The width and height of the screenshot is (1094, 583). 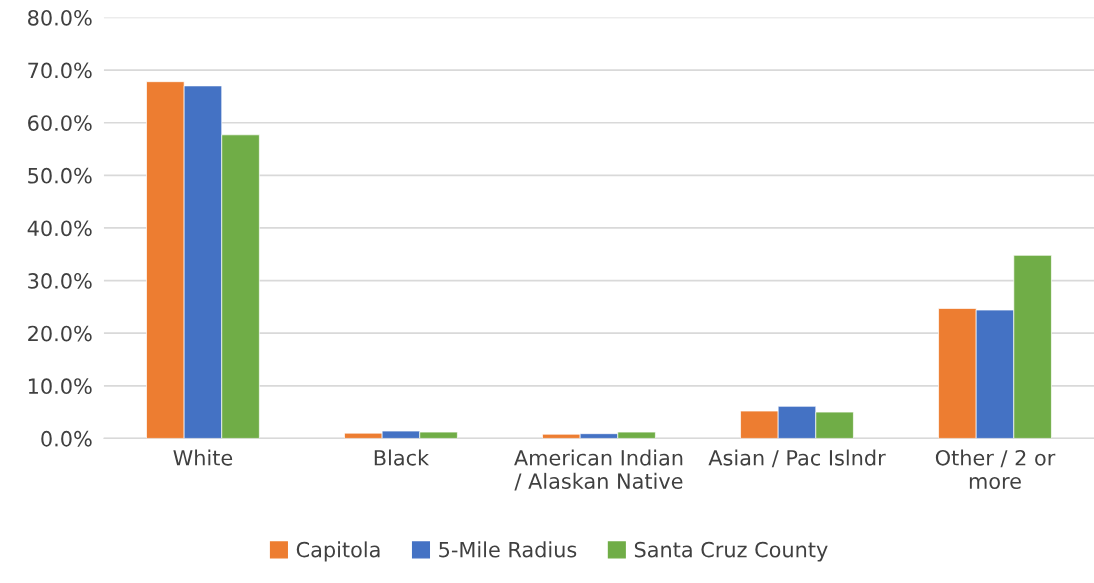 What do you see at coordinates (60, 281) in the screenshot?
I see `y-tick-label: 30.0%` at bounding box center [60, 281].